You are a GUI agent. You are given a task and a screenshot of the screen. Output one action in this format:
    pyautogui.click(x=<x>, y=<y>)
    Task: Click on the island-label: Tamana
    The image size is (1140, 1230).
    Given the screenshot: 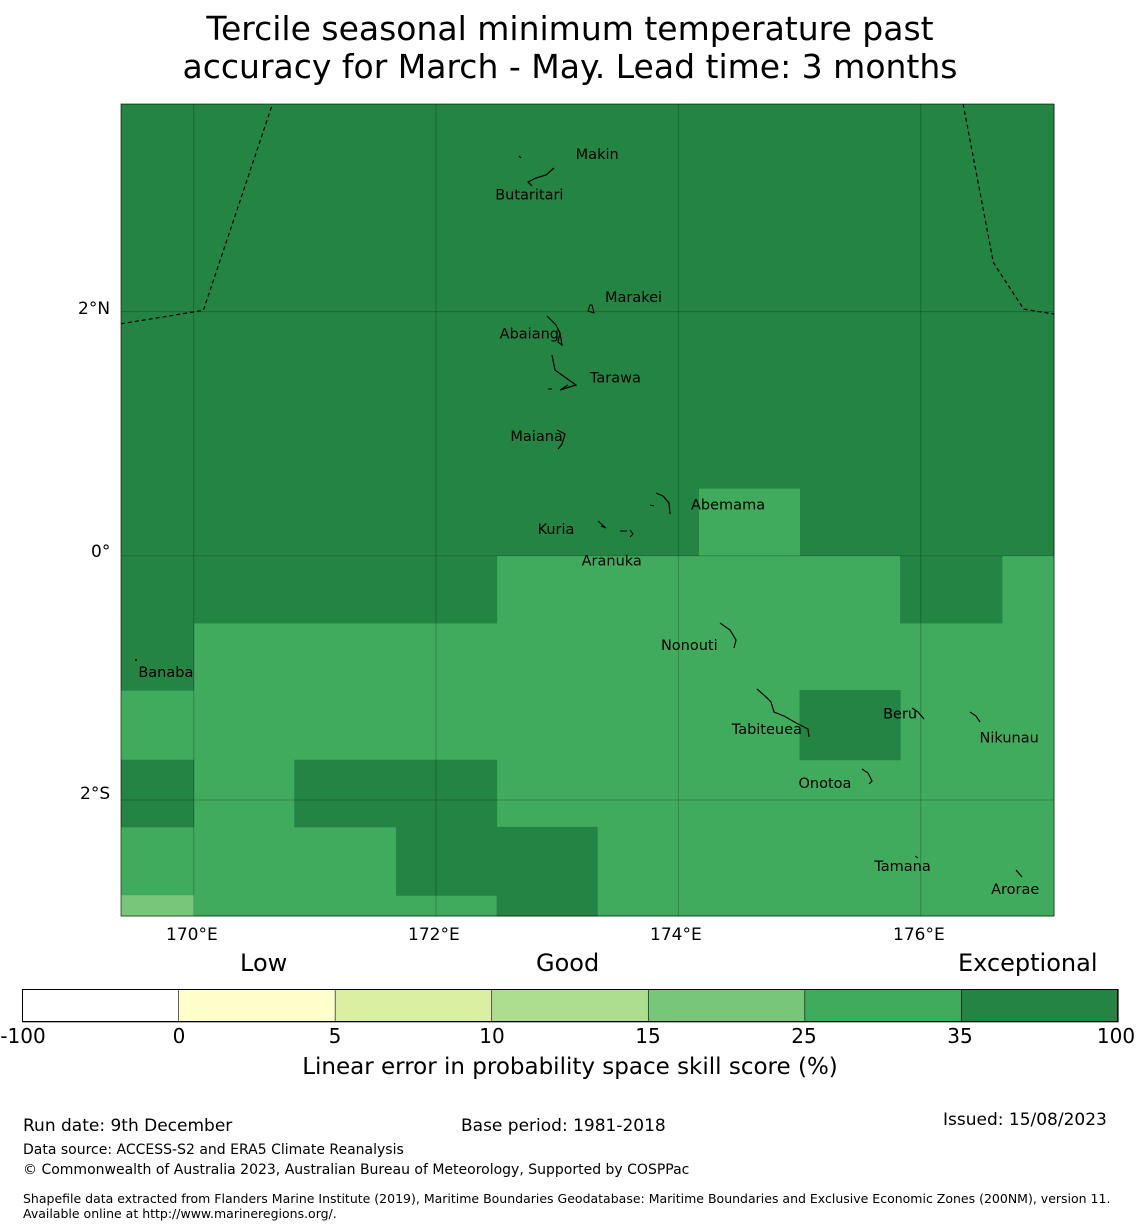 What is the action you would take?
    pyautogui.click(x=901, y=867)
    